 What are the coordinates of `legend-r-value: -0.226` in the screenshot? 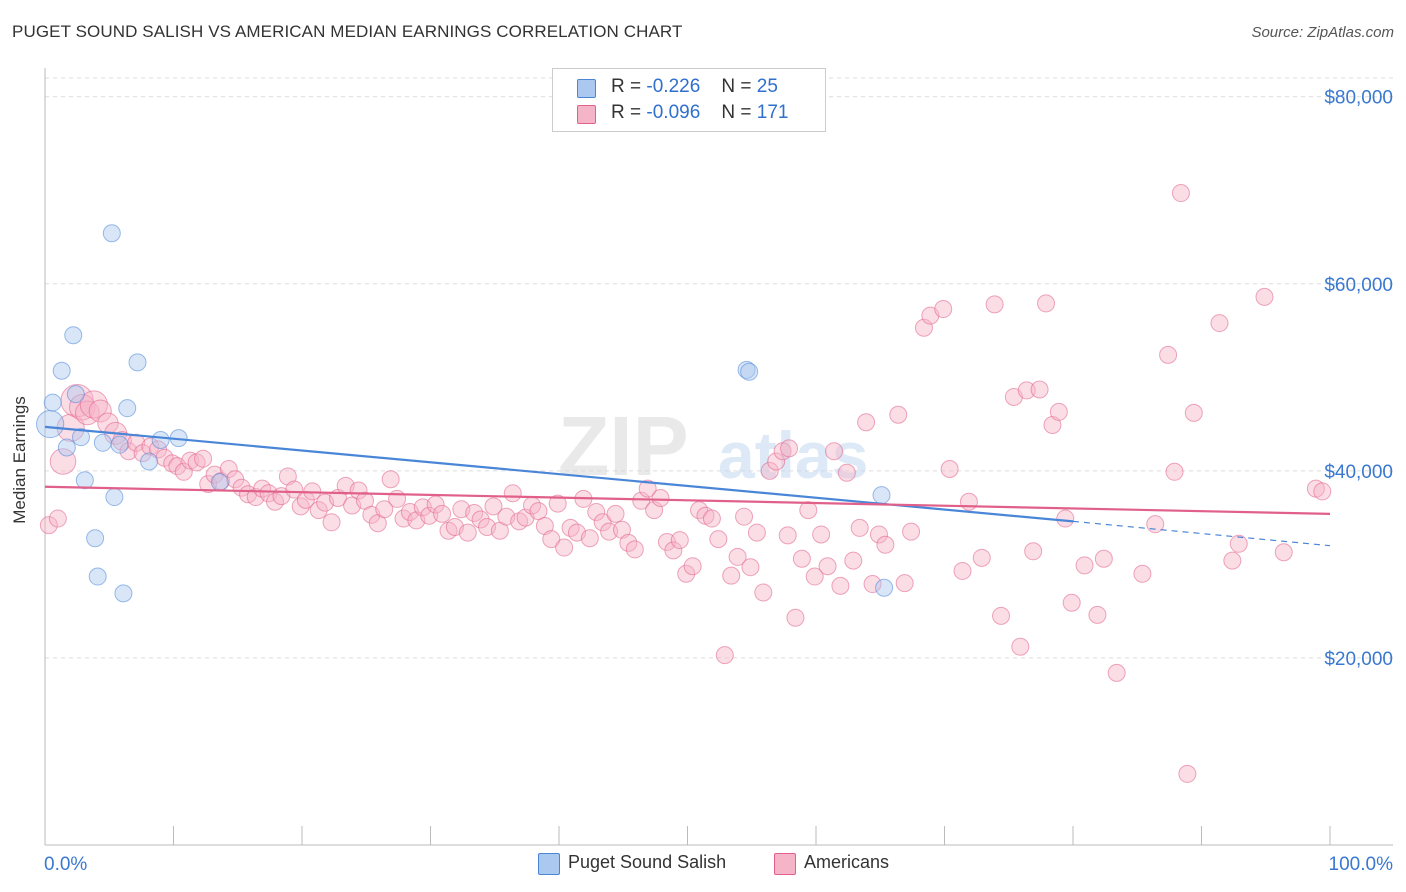 It's located at (673, 86).